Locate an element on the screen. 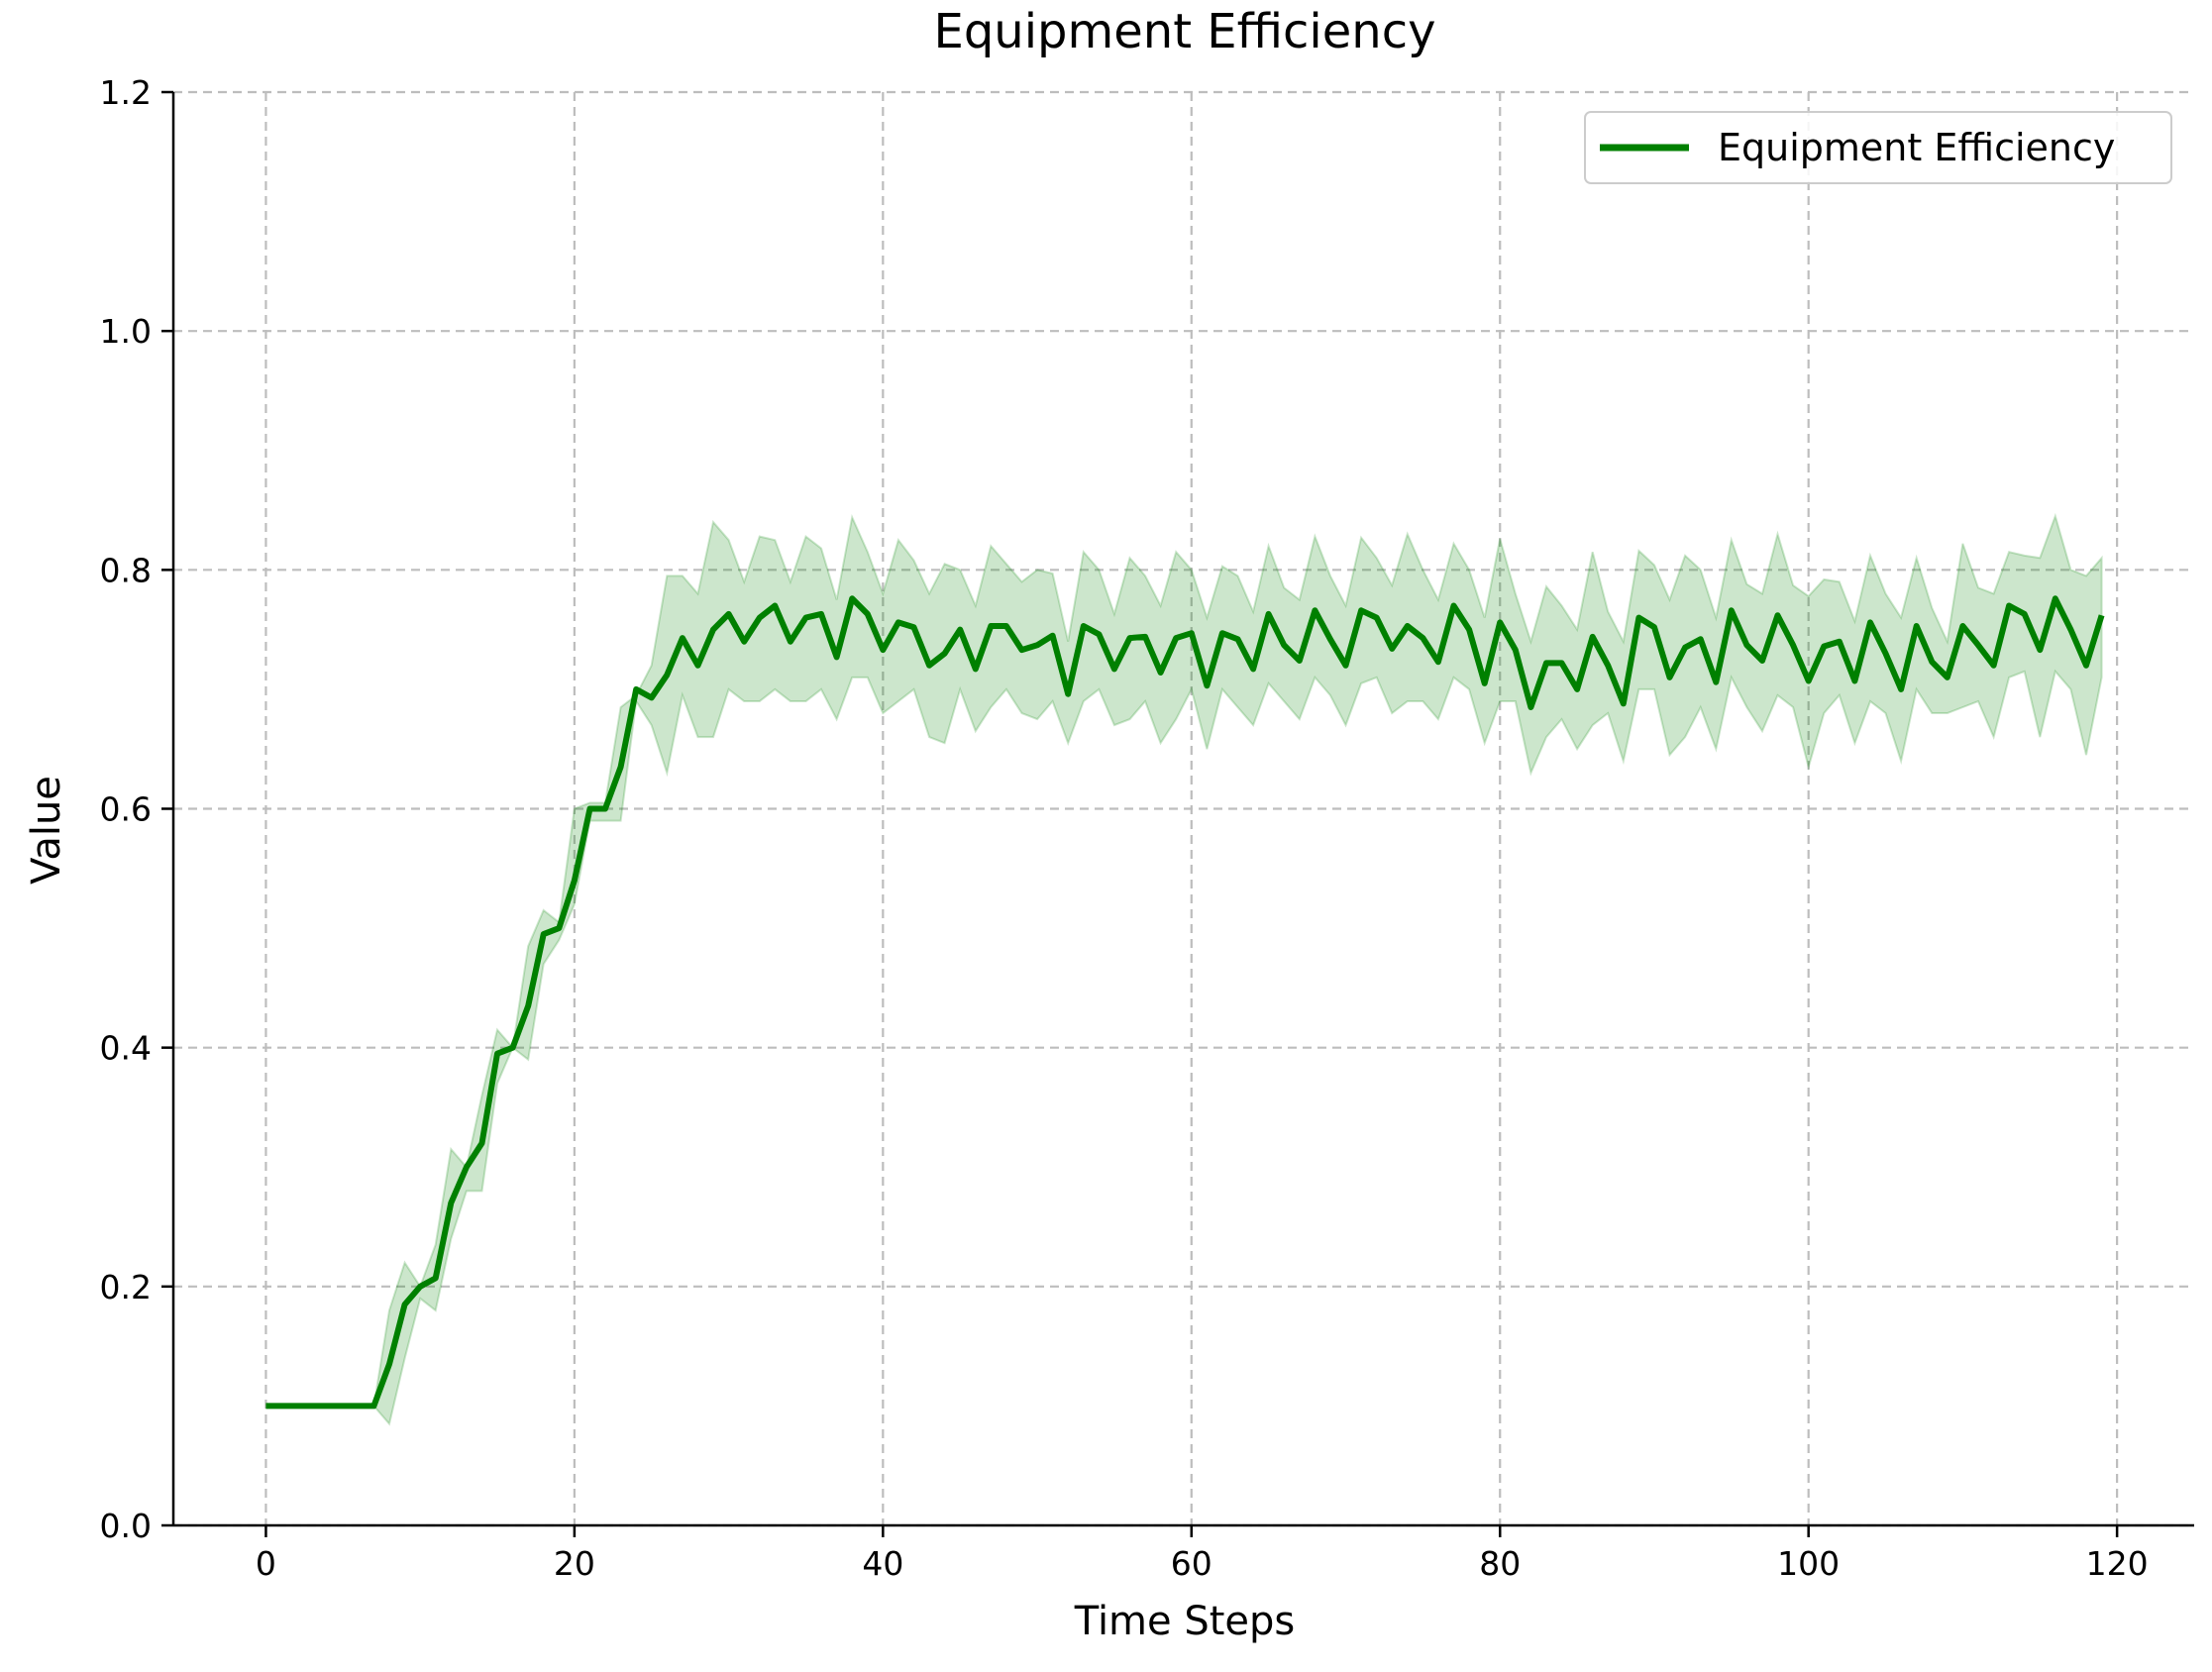 The width and height of the screenshot is (2212, 1672). x-tick-label-1: 20 is located at coordinates (574, 1563).